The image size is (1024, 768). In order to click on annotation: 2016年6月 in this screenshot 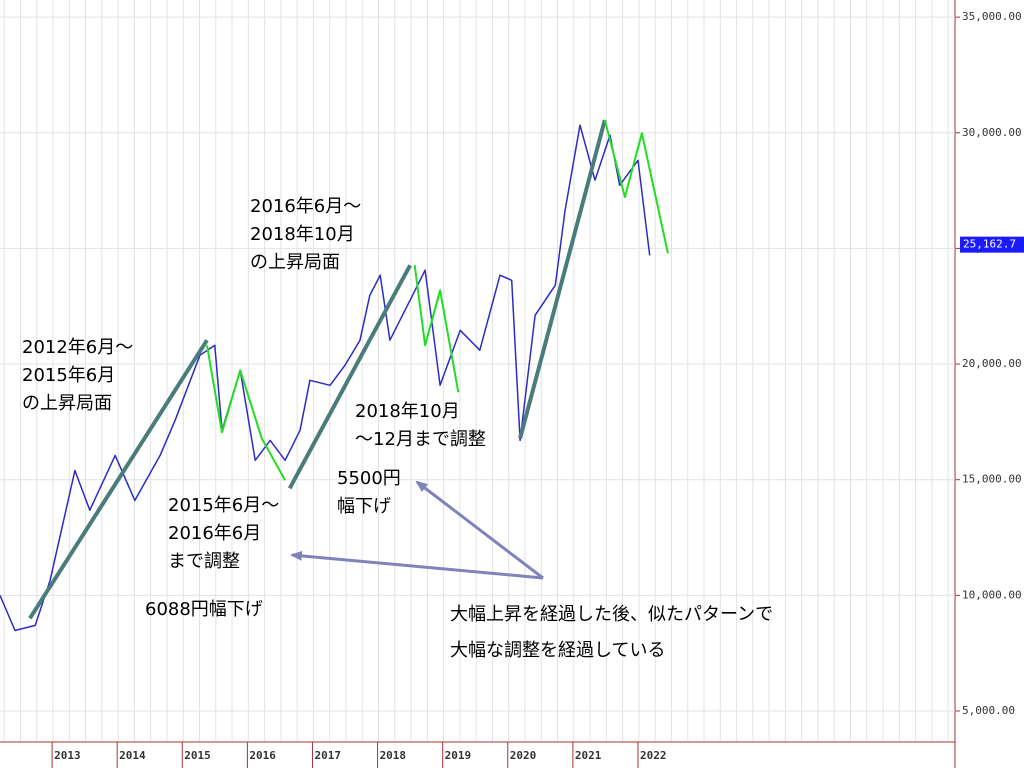, I will do `click(214, 533)`.